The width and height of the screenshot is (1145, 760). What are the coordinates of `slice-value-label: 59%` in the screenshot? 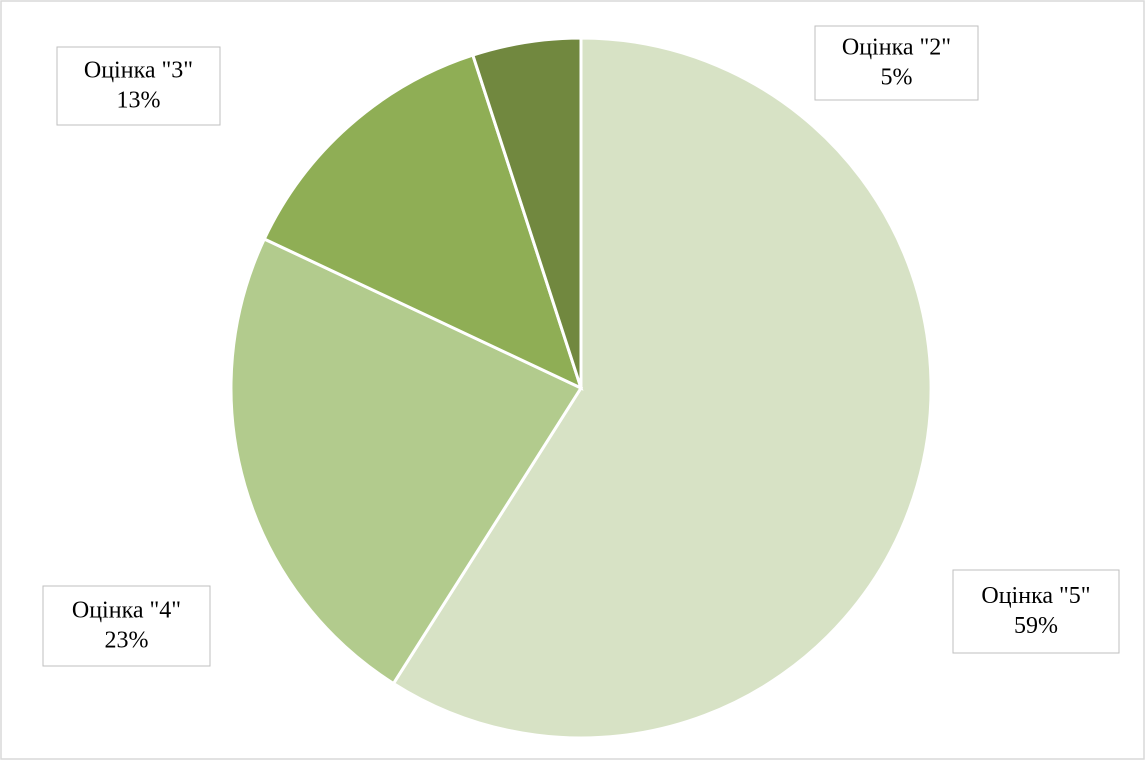 It's located at (1036, 626).